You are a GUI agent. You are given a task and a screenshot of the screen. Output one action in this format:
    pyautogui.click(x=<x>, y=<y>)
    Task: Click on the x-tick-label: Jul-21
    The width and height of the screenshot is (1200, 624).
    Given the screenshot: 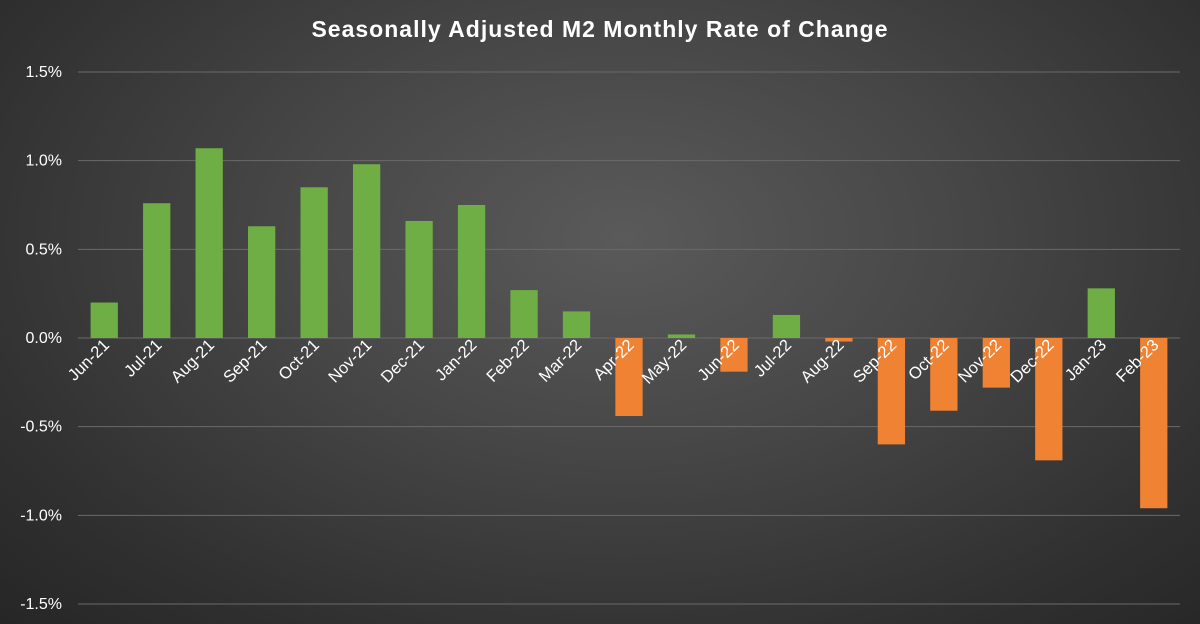 What is the action you would take?
    pyautogui.click(x=143, y=358)
    